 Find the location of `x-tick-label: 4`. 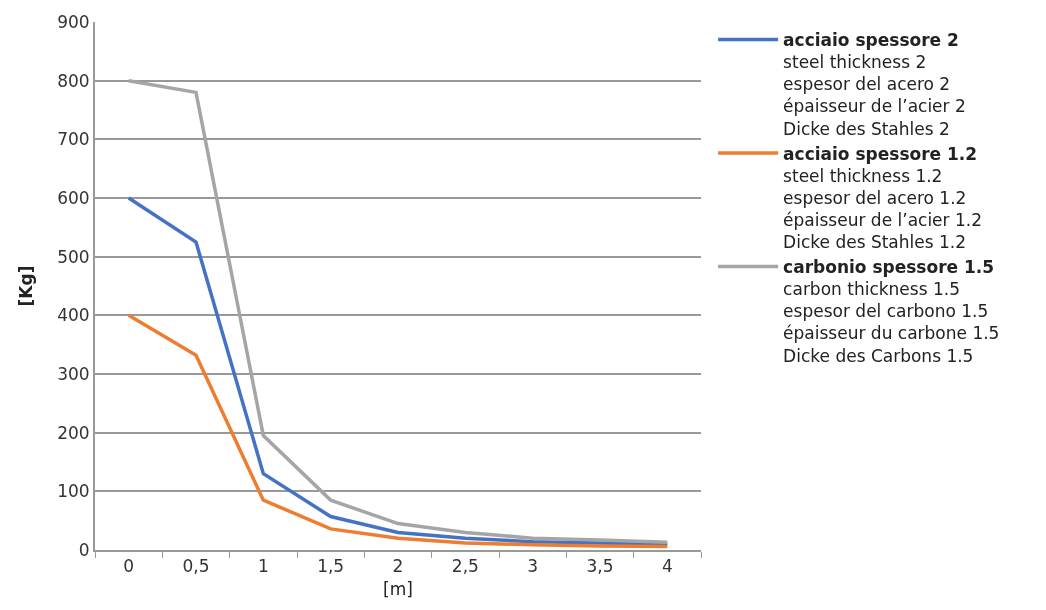

x-tick-label: 4 is located at coordinates (667, 566).